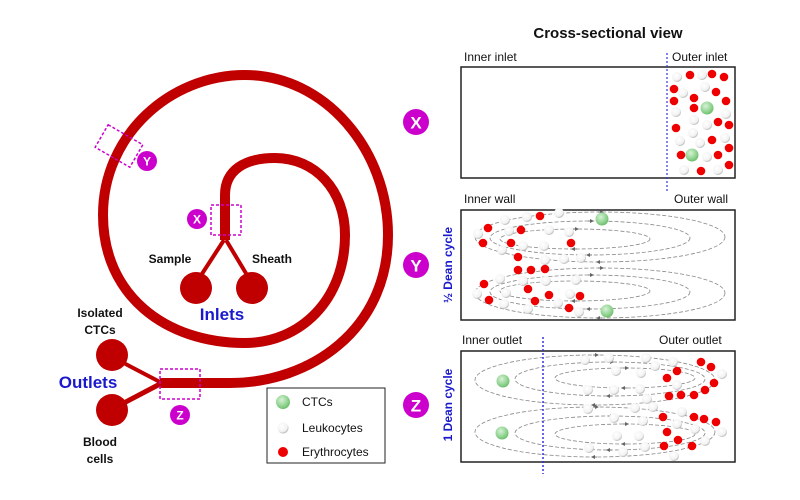 The height and width of the screenshot is (500, 800). Describe the element at coordinates (197, 220) in the screenshot. I see `svg-text: X` at that location.